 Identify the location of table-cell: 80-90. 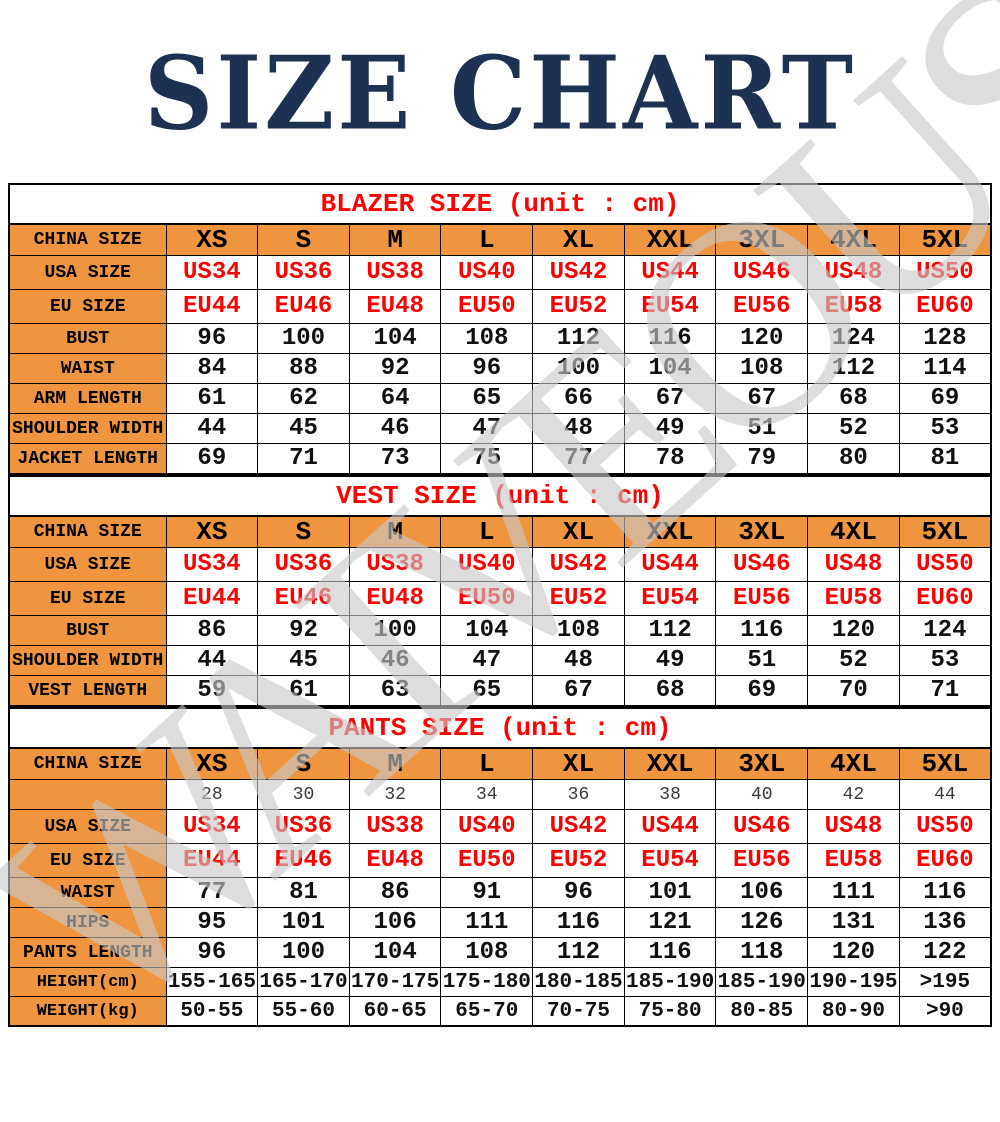
(853, 1011).